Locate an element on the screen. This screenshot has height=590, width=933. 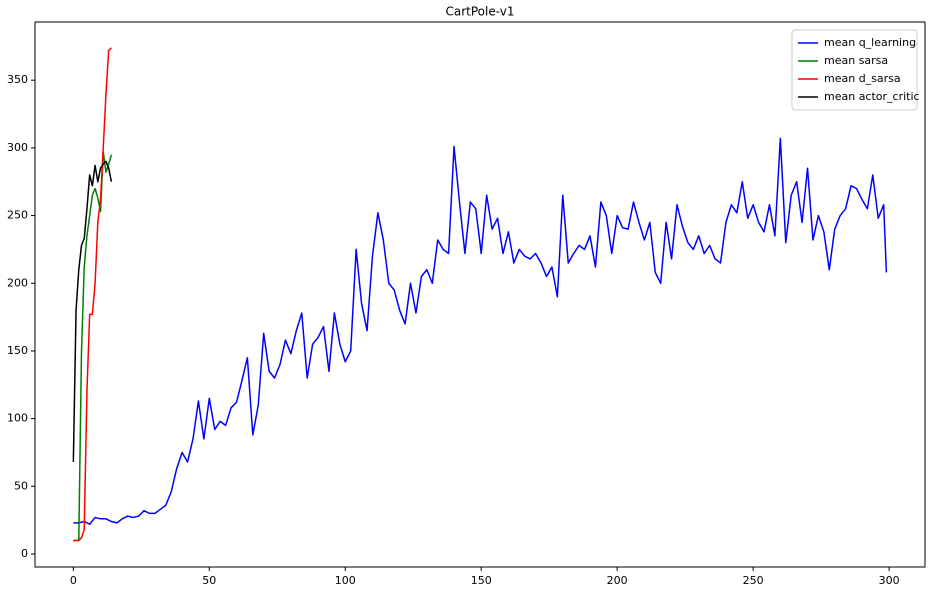
y-tick-label: 0 is located at coordinates (24, 553).